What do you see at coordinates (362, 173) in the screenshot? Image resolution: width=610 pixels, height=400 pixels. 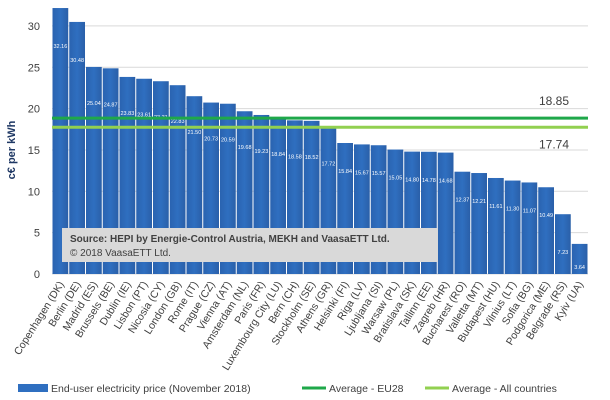 I see `data-label: 15.67` at bounding box center [362, 173].